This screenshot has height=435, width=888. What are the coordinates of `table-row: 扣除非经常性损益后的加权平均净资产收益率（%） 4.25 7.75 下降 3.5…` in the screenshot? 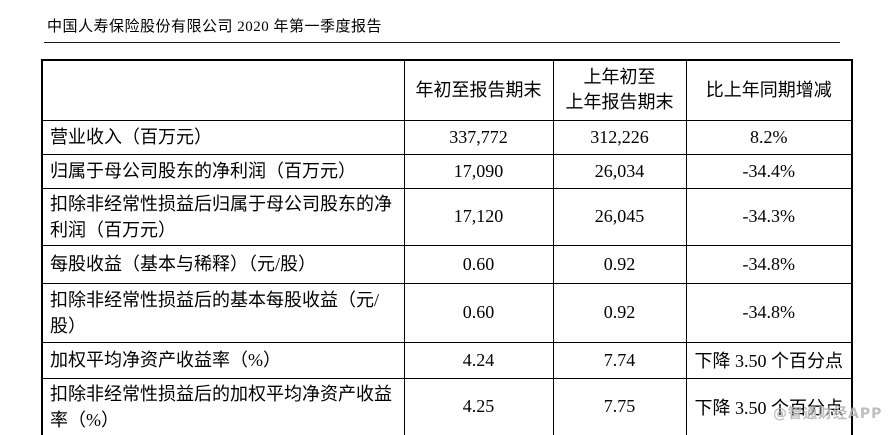 It's located at (447, 406).